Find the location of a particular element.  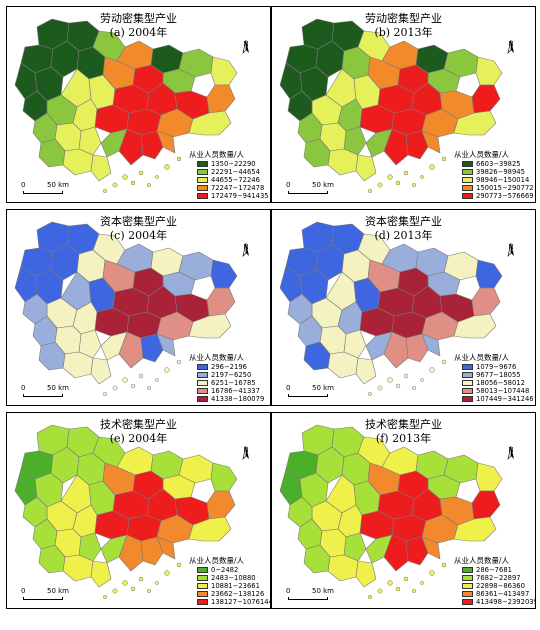

legend-item: 1079−9676 is located at coordinates (498, 367).